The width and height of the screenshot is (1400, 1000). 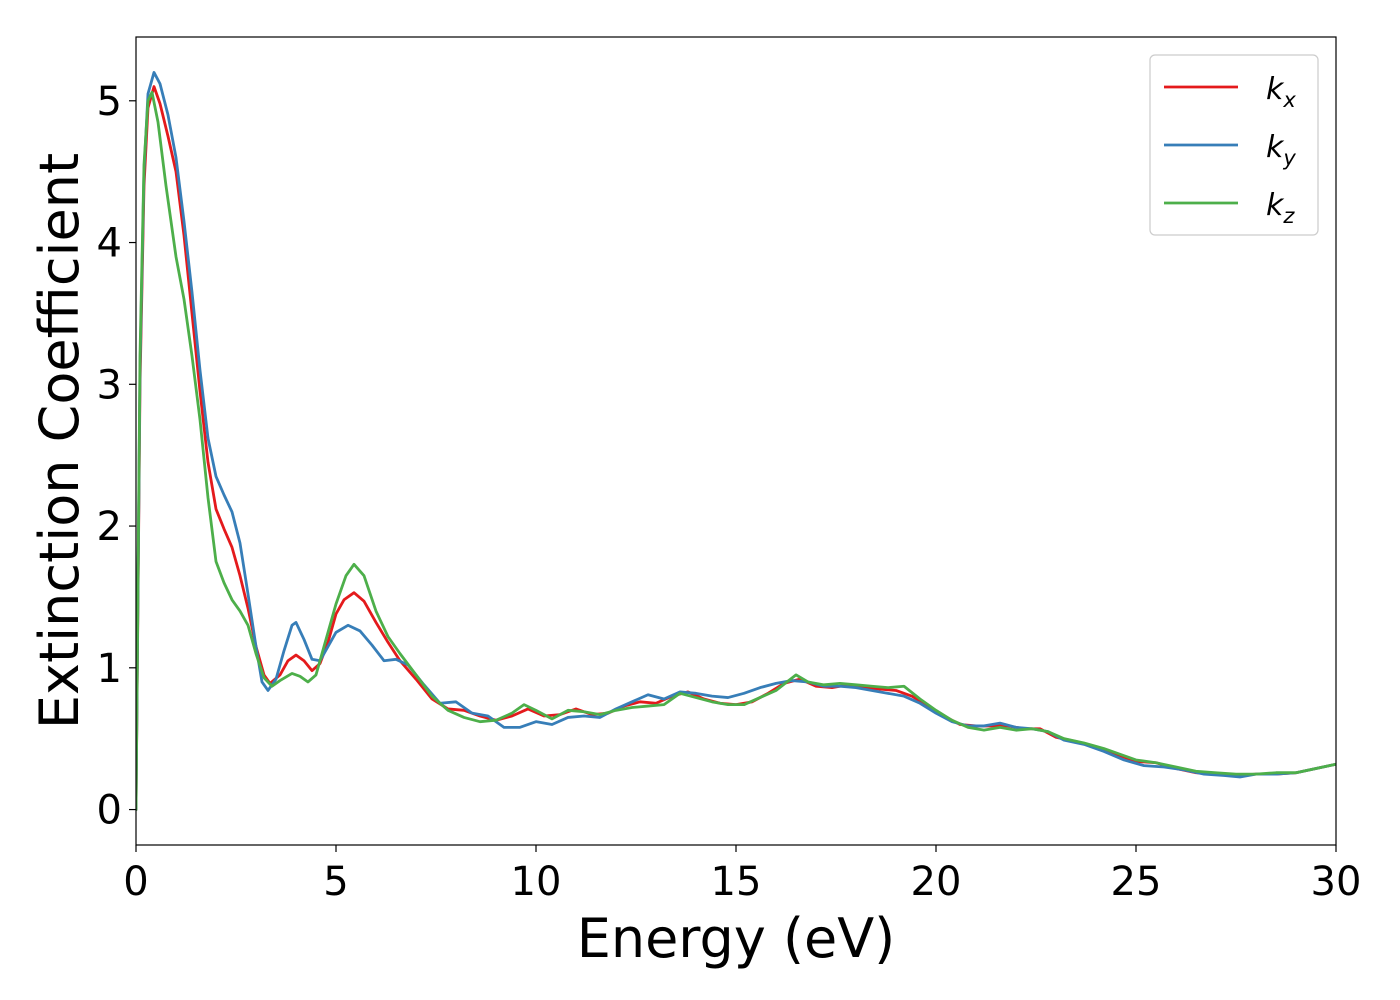 What do you see at coordinates (335, 882) in the screenshot?
I see `x-tick-label: 5` at bounding box center [335, 882].